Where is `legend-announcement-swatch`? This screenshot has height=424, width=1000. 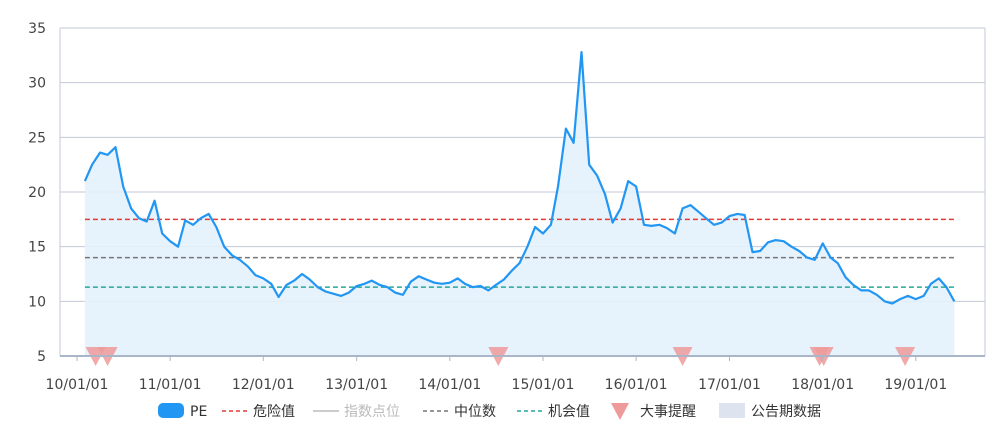 legend-announcement-swatch is located at coordinates (732, 410).